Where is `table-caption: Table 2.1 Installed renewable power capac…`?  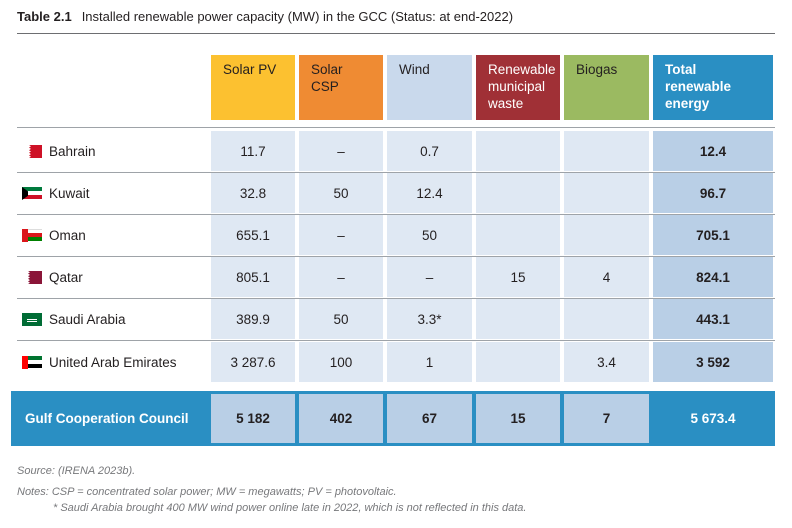
table-caption: Table 2.1 Installed renewable power capac… is located at coordinates (265, 16).